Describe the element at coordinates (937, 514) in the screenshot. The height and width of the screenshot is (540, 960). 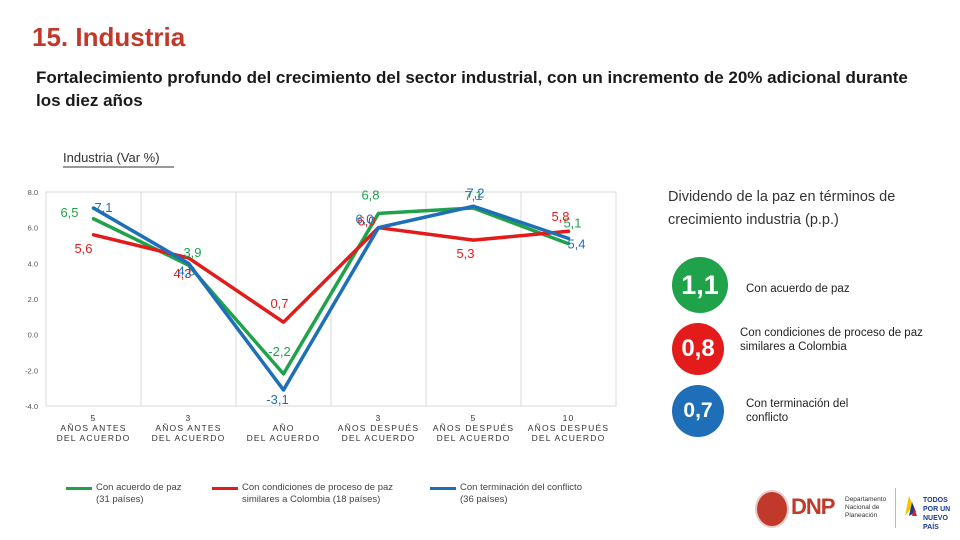
I see `todos-por-un-nuevo-pais-logo: TODOS POR UN NUEVO PAÍS` at that location.